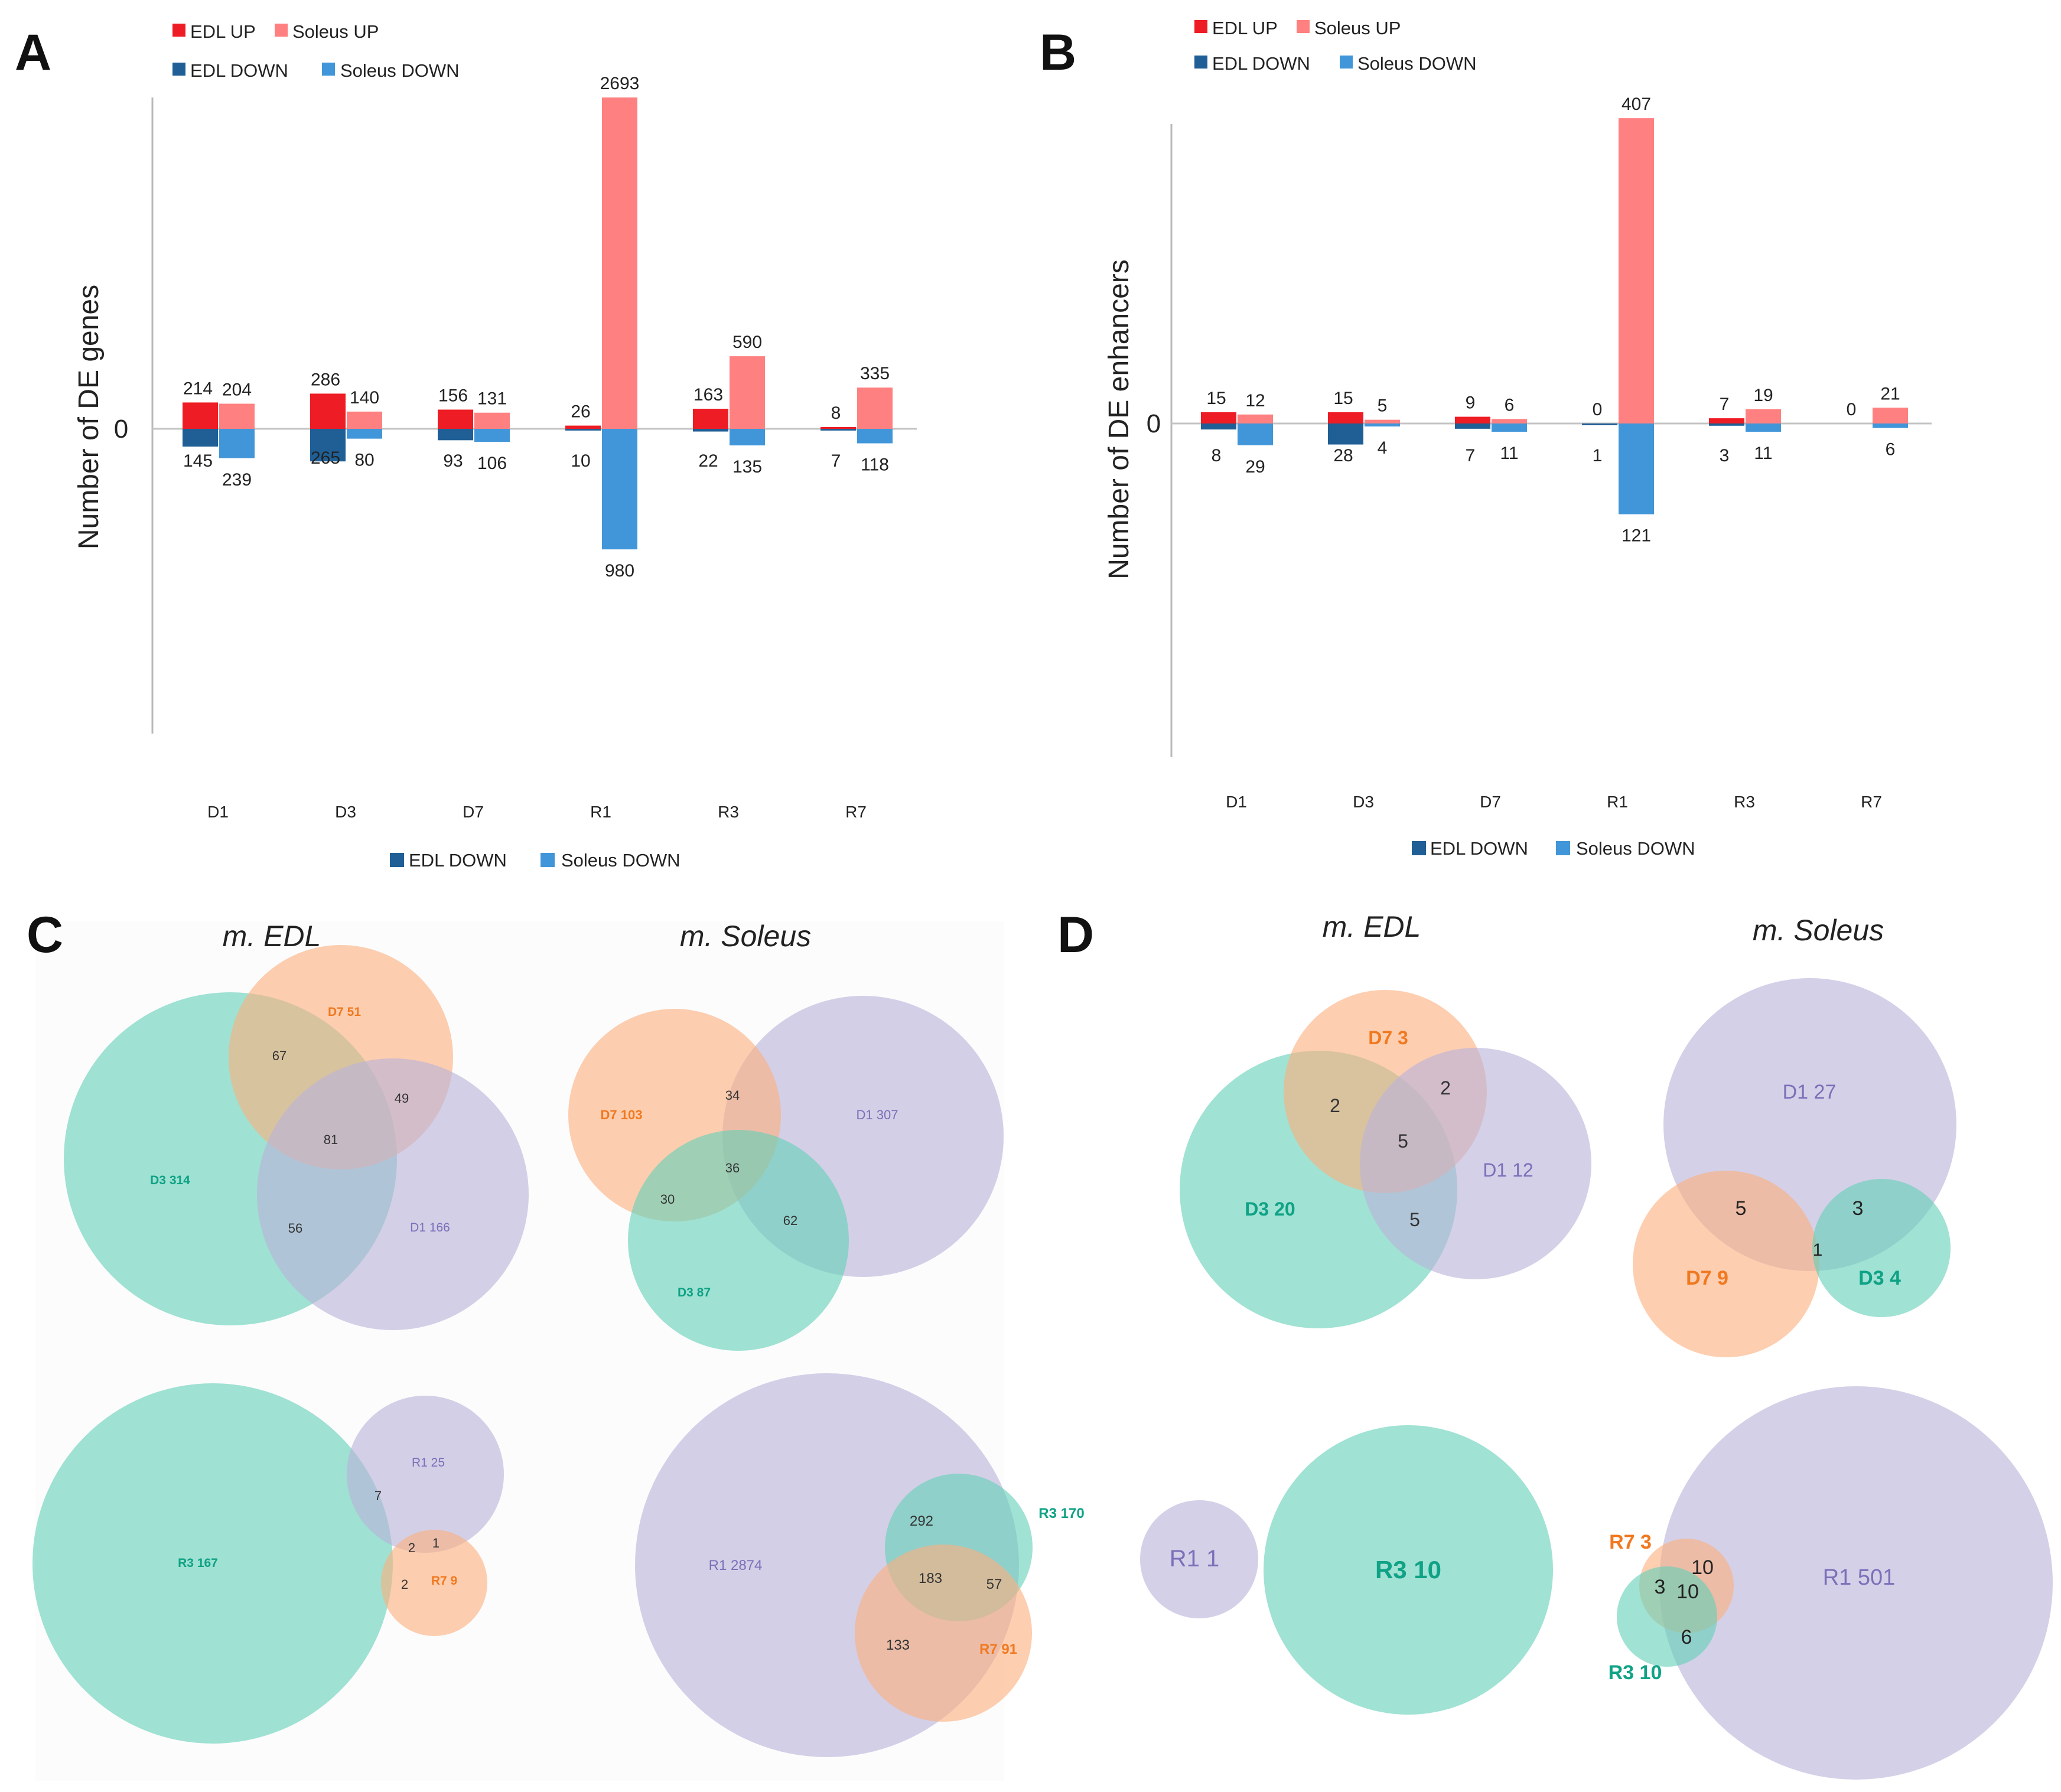 The width and height of the screenshot is (2061, 1792). Describe the element at coordinates (218, 812) in the screenshot. I see `category-label-d1: D1` at that location.